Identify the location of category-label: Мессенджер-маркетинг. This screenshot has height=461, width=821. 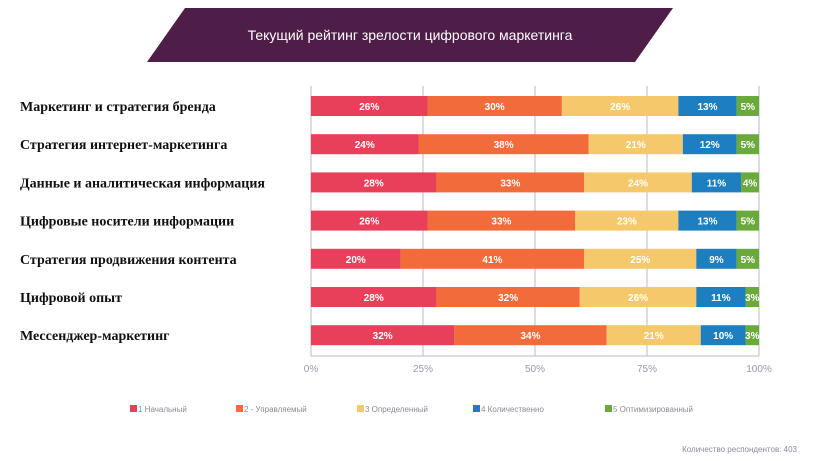
(95, 336).